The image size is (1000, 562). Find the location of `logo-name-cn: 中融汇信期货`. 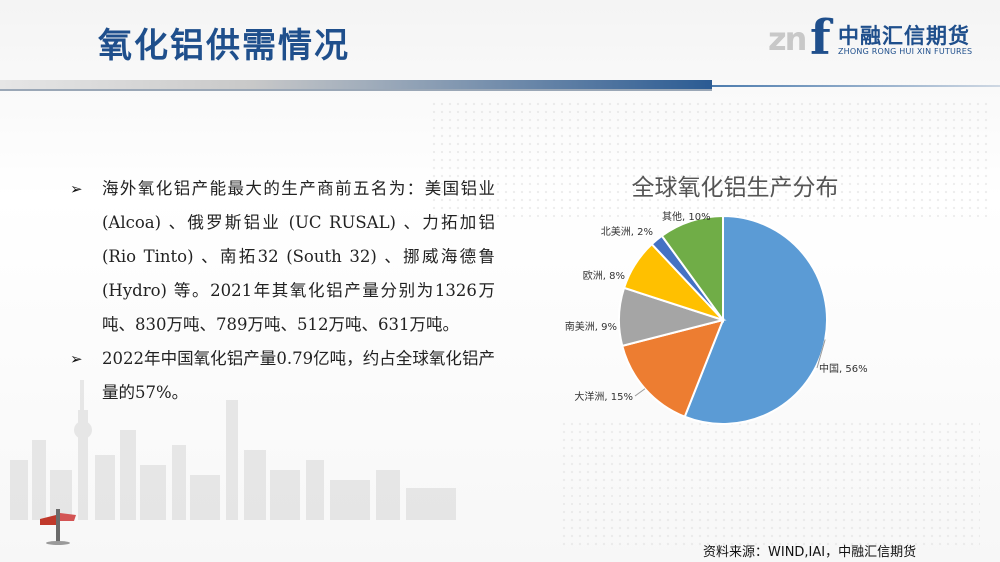

logo-name-cn: 中融汇信期货 is located at coordinates (904, 36).